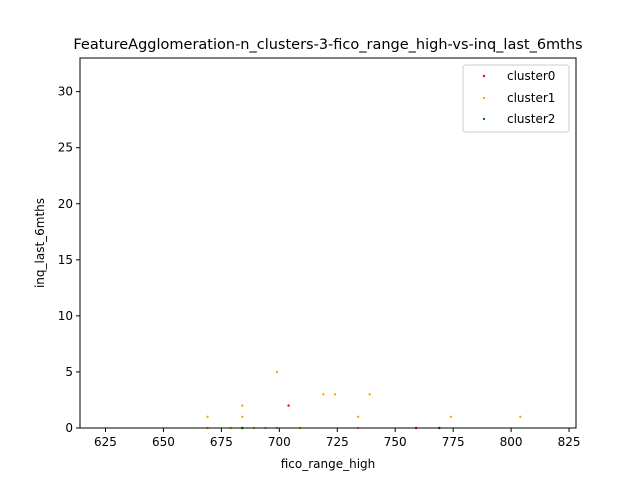  What do you see at coordinates (328, 464) in the screenshot?
I see `x-axis-label: fico_range_high` at bounding box center [328, 464].